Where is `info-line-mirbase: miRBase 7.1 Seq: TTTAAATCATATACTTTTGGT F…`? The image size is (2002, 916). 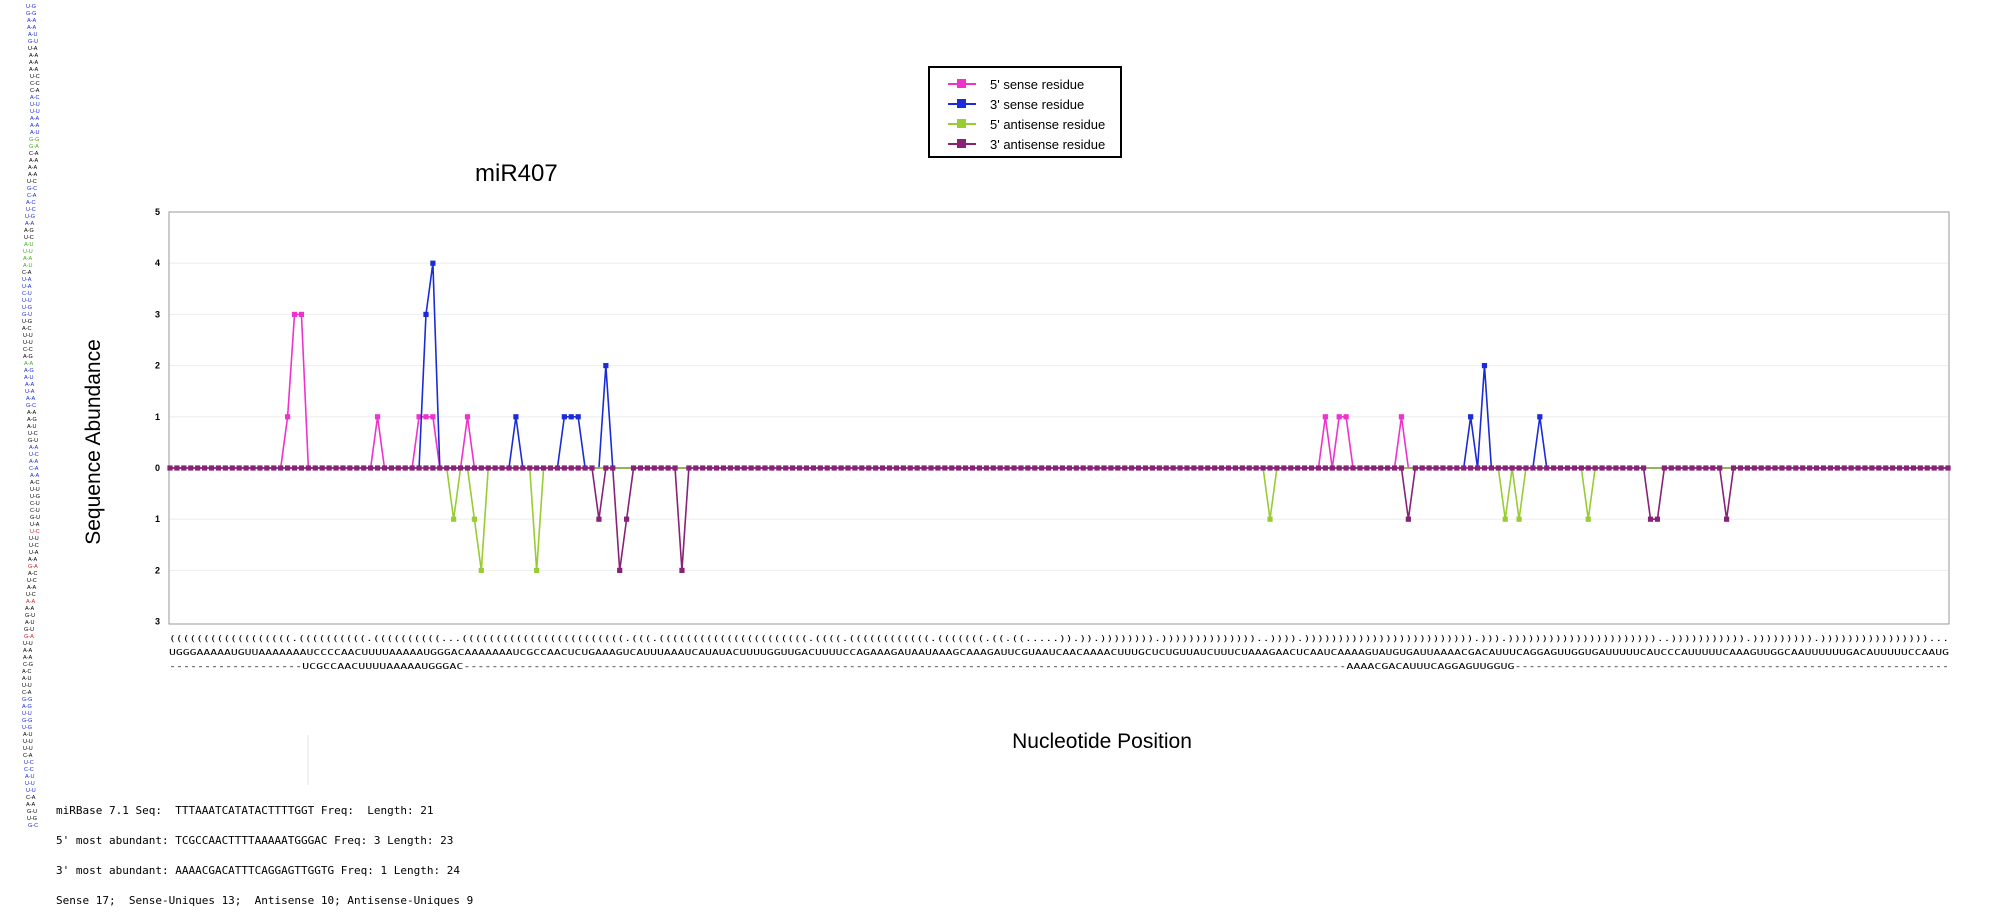 info-line-mirbase: miRBase 7.1 Seq: TTTAAATCATATACTTTTGGT F… is located at coordinates (245, 810).